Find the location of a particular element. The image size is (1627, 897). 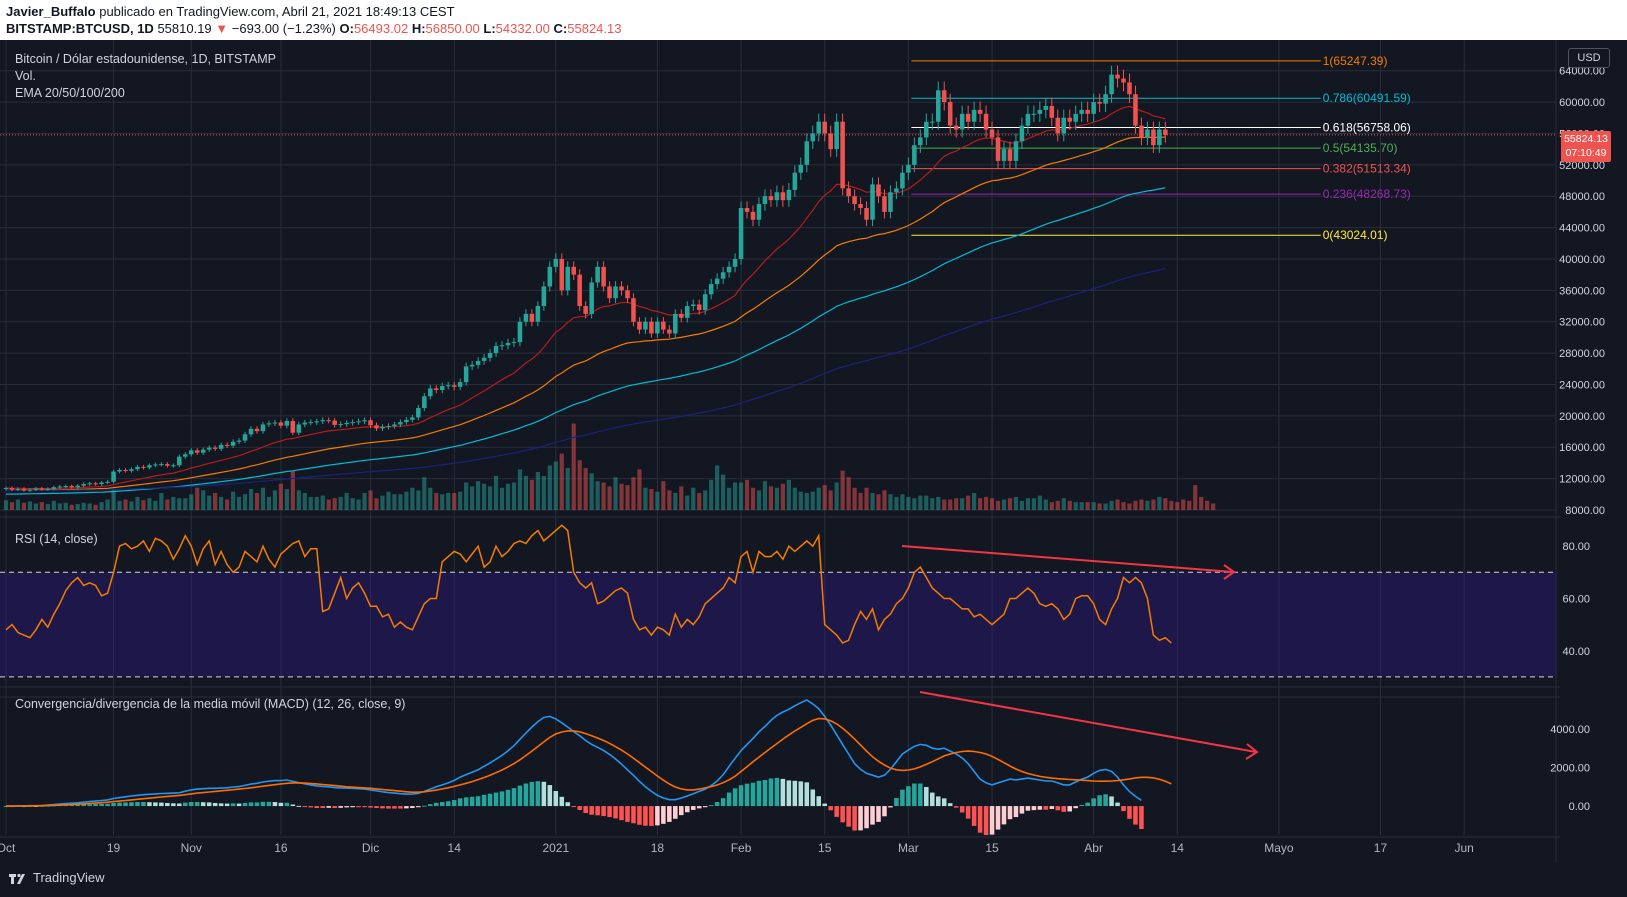

fib-level-label: 0.382(51513.34) is located at coordinates (1367, 169).